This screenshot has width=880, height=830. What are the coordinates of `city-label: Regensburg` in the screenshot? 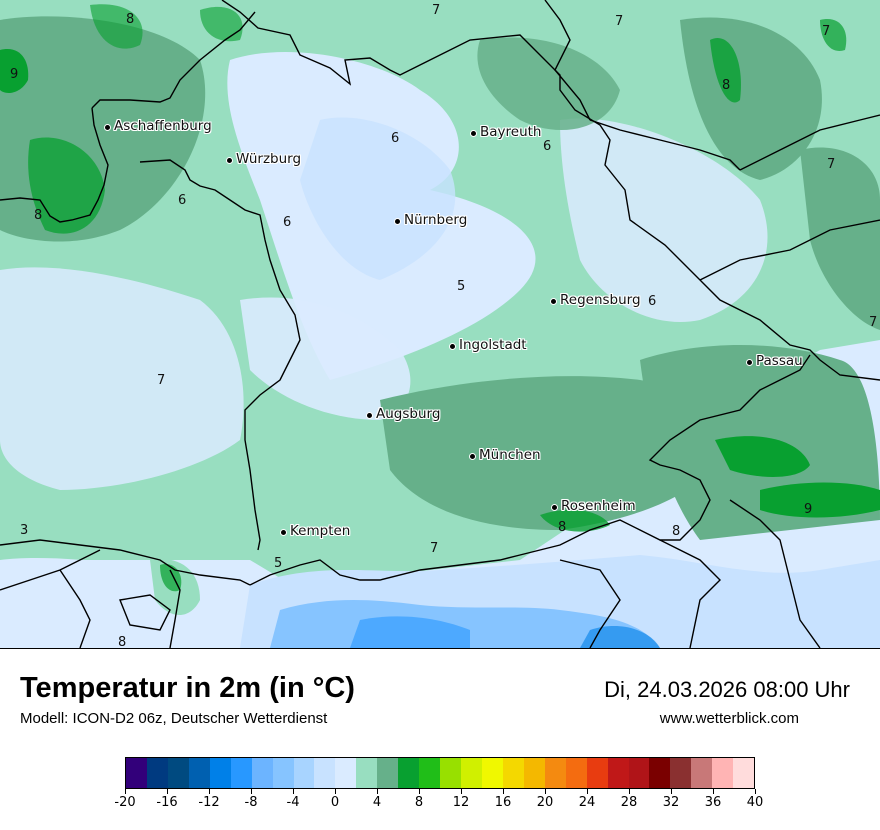 It's located at (596, 300).